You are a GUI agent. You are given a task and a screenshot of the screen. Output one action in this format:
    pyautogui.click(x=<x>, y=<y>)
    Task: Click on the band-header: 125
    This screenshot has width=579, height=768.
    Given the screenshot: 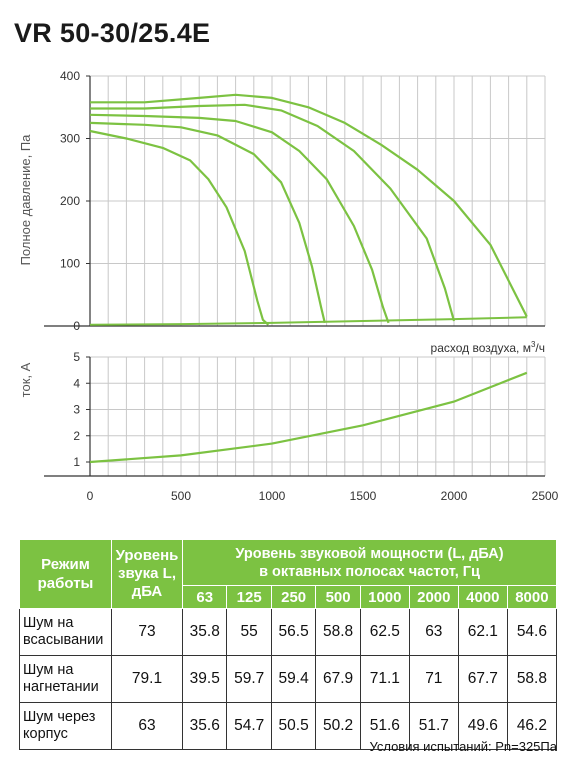 What is the action you would take?
    pyautogui.click(x=249, y=597)
    